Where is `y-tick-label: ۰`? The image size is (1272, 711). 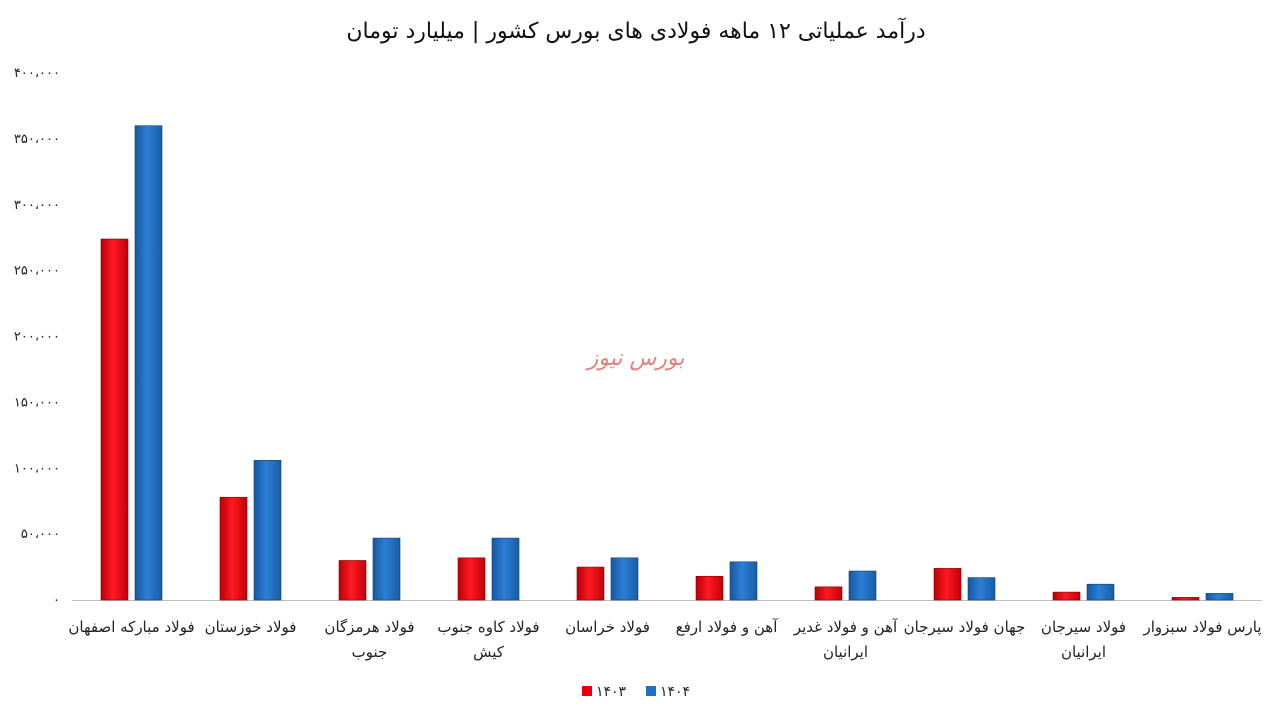 y-tick-label: ۰ is located at coordinates (56, 600).